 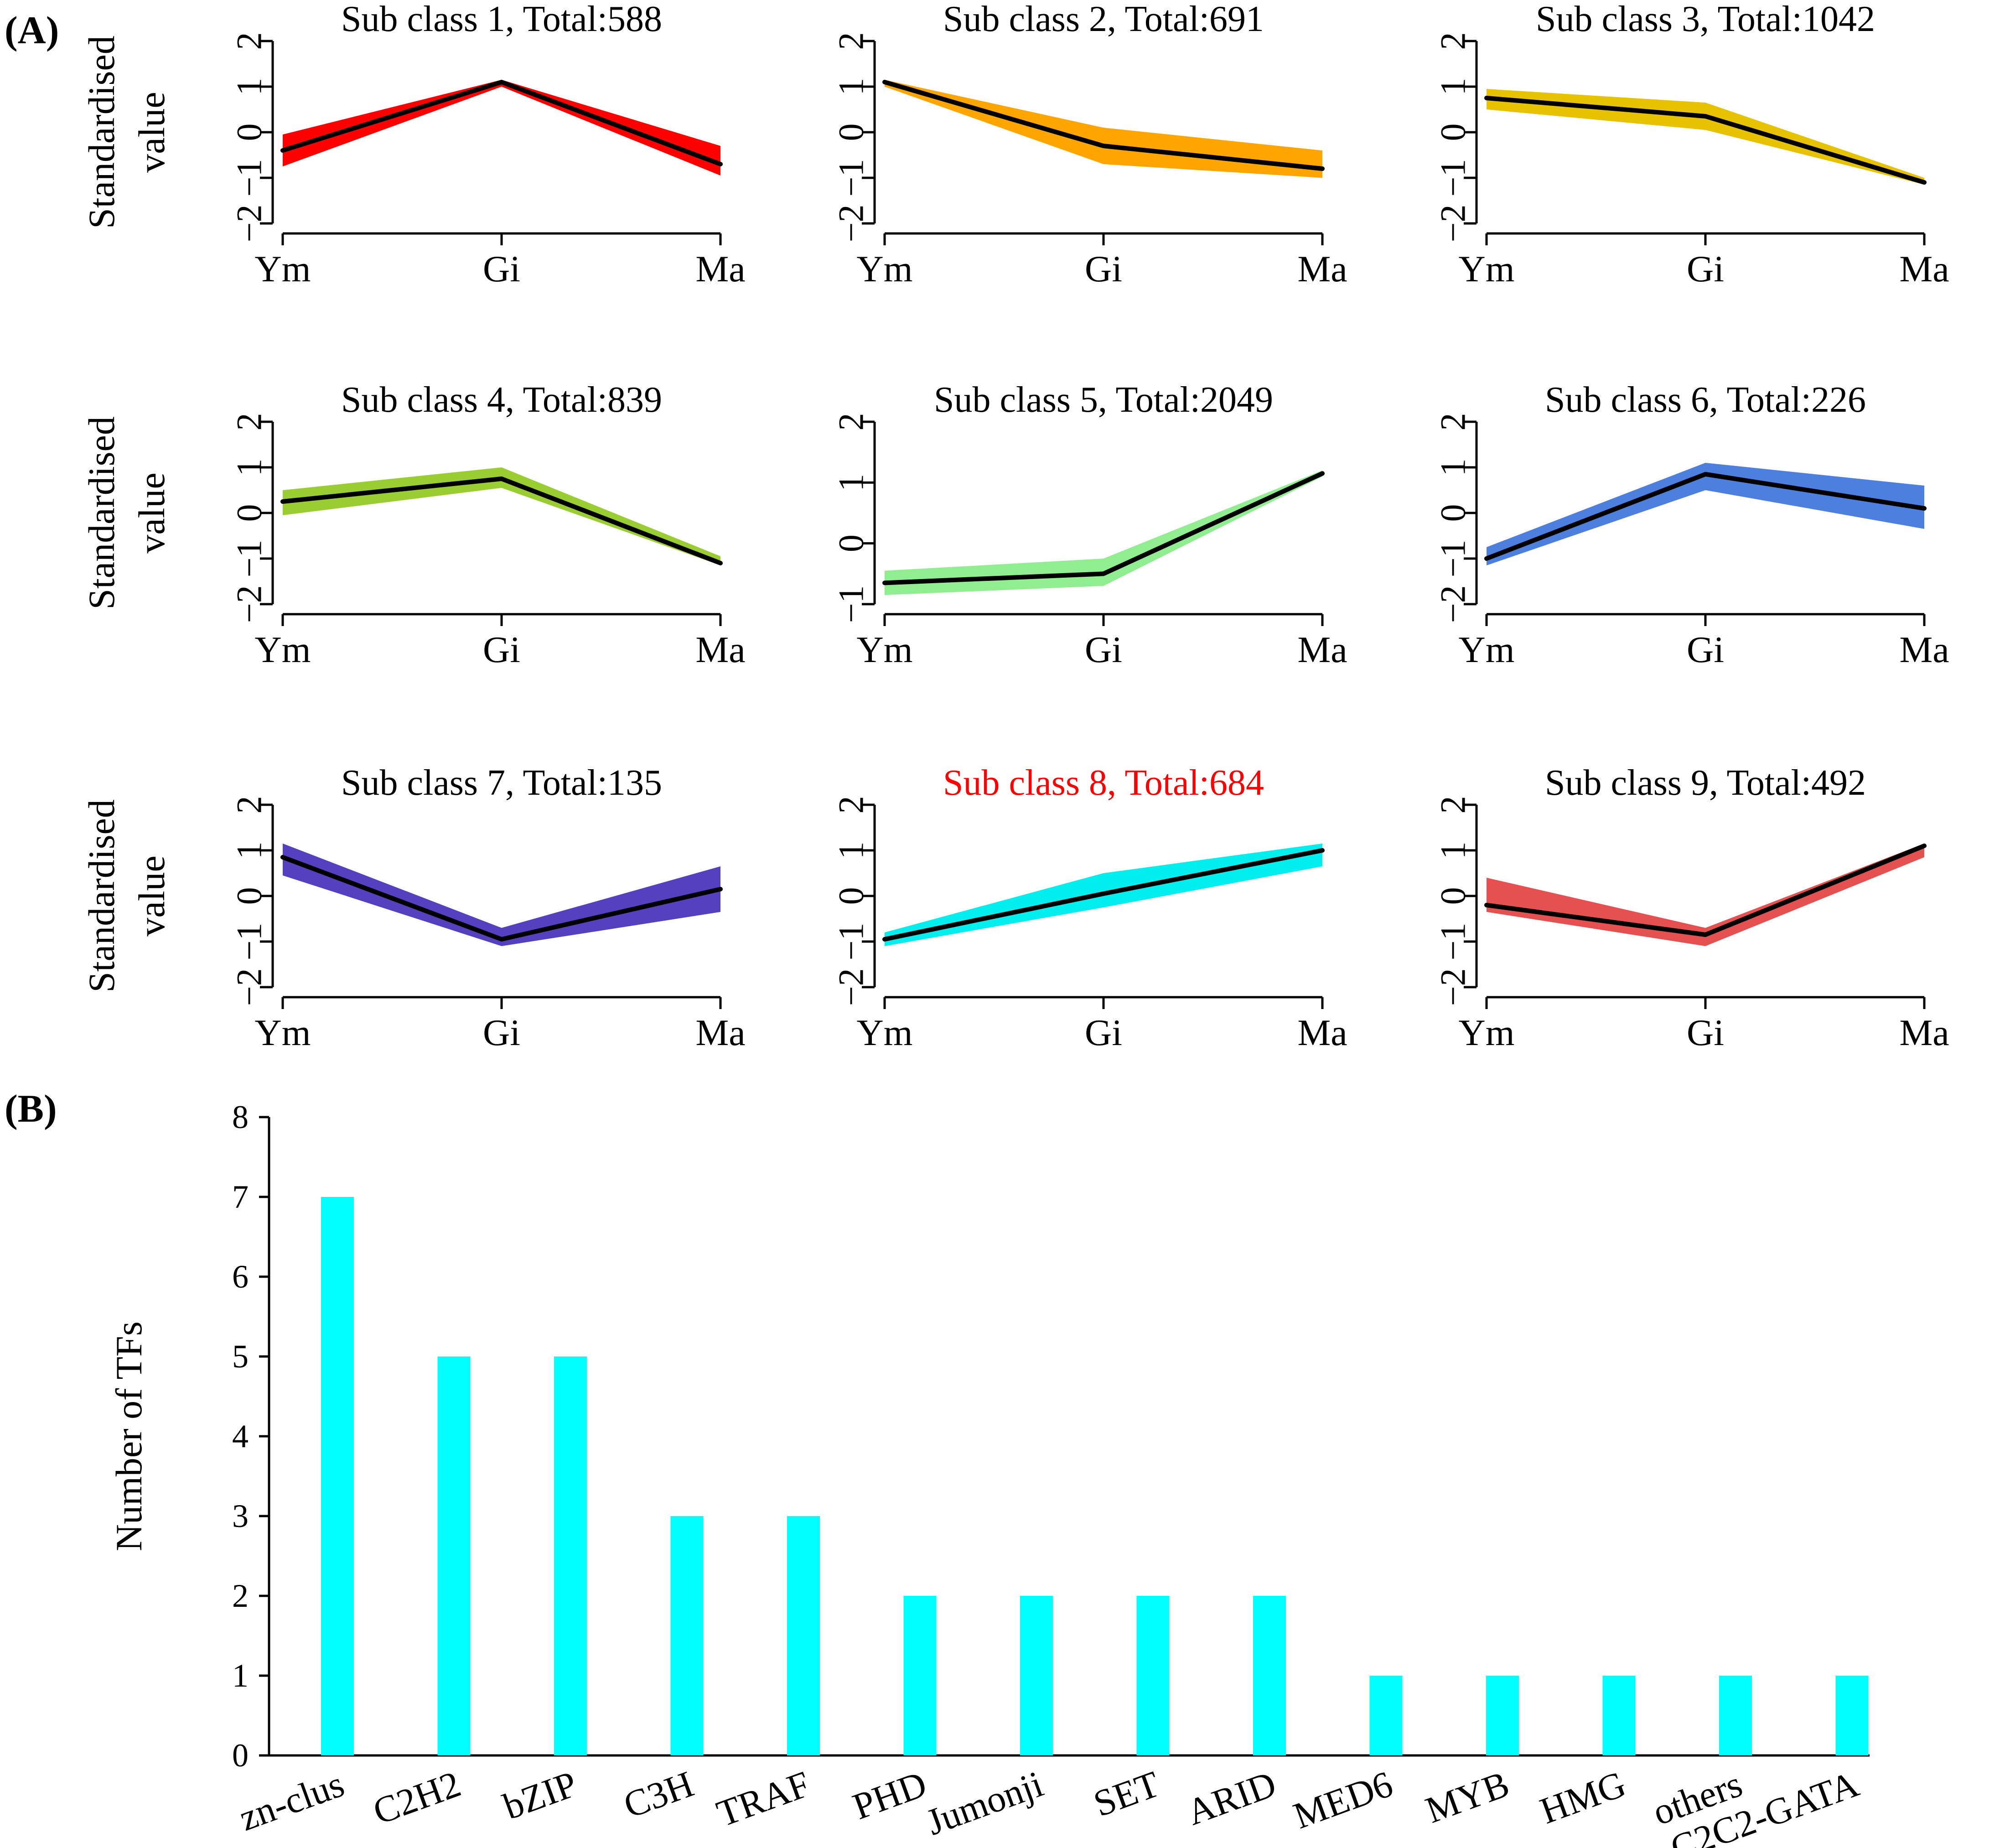 What do you see at coordinates (32, 30) in the screenshot?
I see `panel-label-a: (A)` at bounding box center [32, 30].